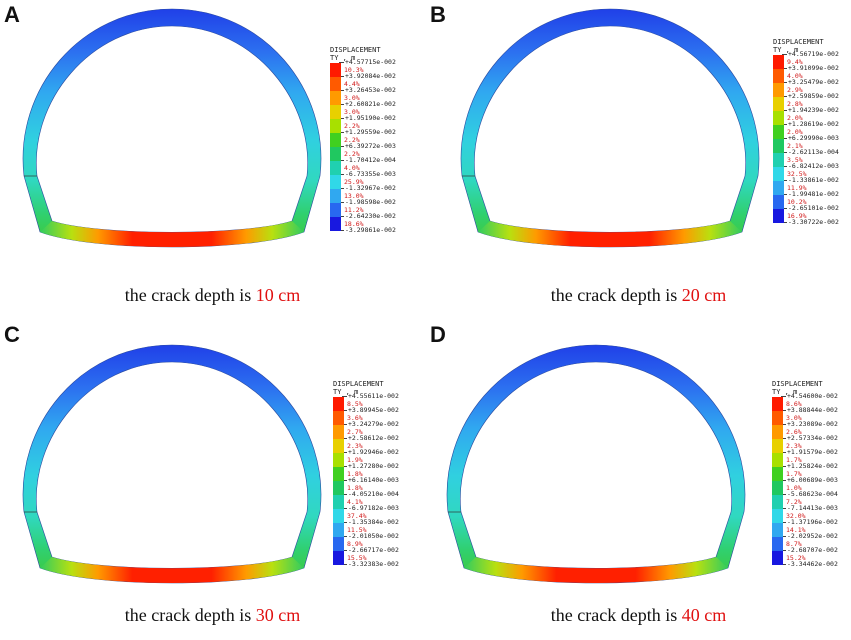 The width and height of the screenshot is (851, 640). Describe the element at coordinates (810, 222) in the screenshot. I see `legend-tick-label: -3.30722e-002` at that location.